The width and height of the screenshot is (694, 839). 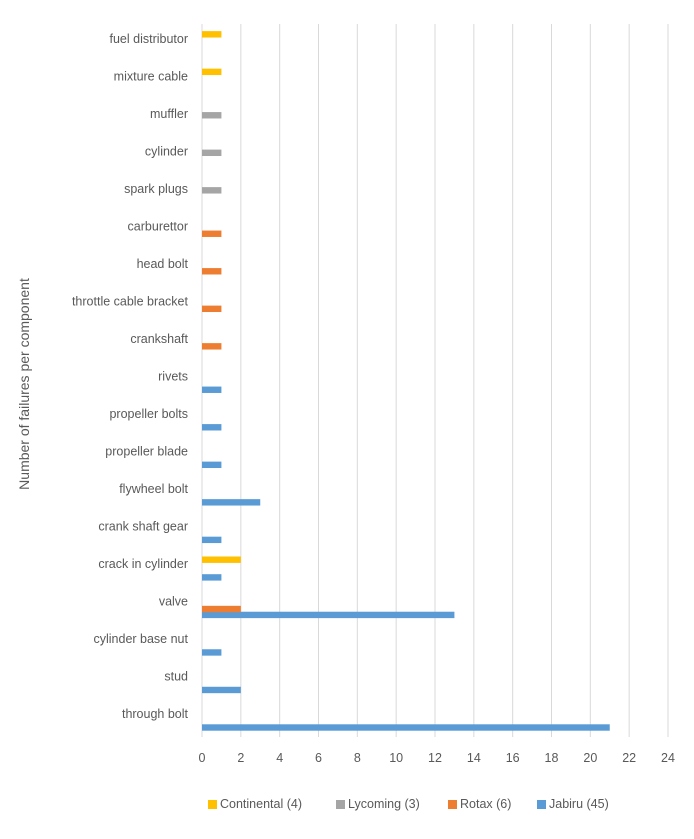 What do you see at coordinates (148, 39) in the screenshot?
I see `category-label: fuel distributor` at bounding box center [148, 39].